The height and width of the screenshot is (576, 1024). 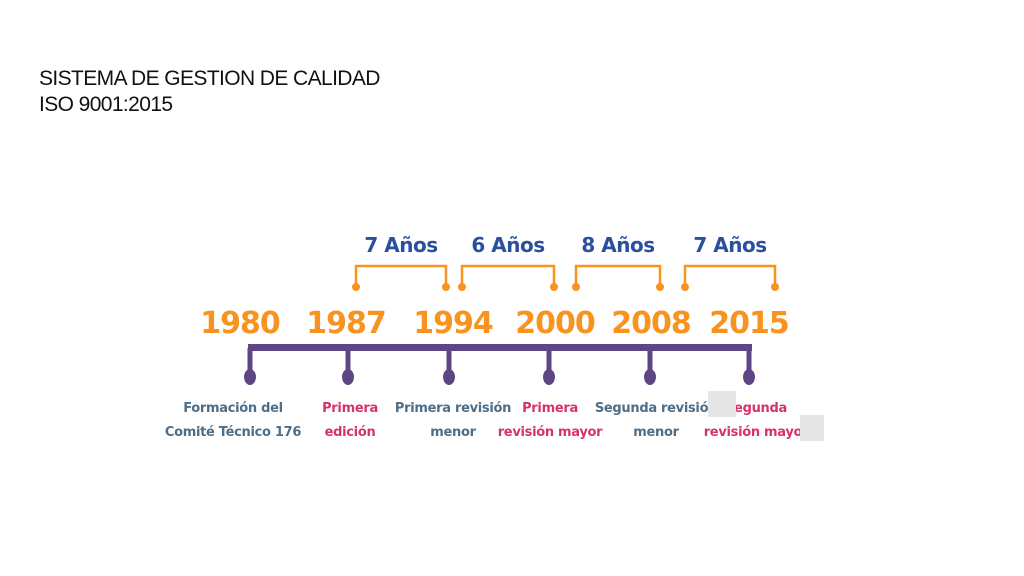 What do you see at coordinates (749, 377) in the screenshot?
I see `timeline-marker-2015` at bounding box center [749, 377].